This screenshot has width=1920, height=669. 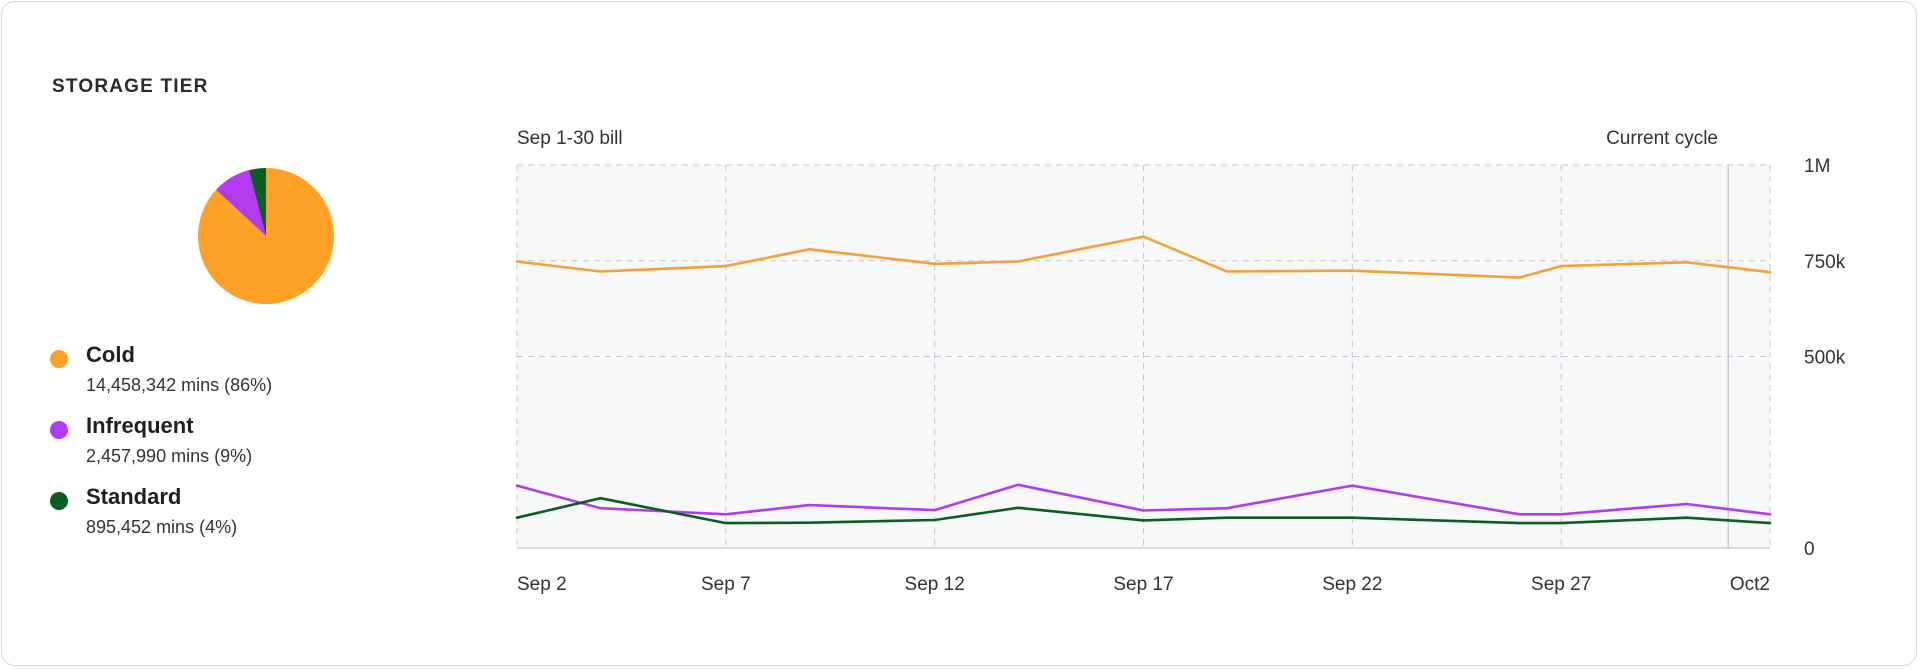 What do you see at coordinates (1143, 257) in the screenshot?
I see `series-line-cold` at bounding box center [1143, 257].